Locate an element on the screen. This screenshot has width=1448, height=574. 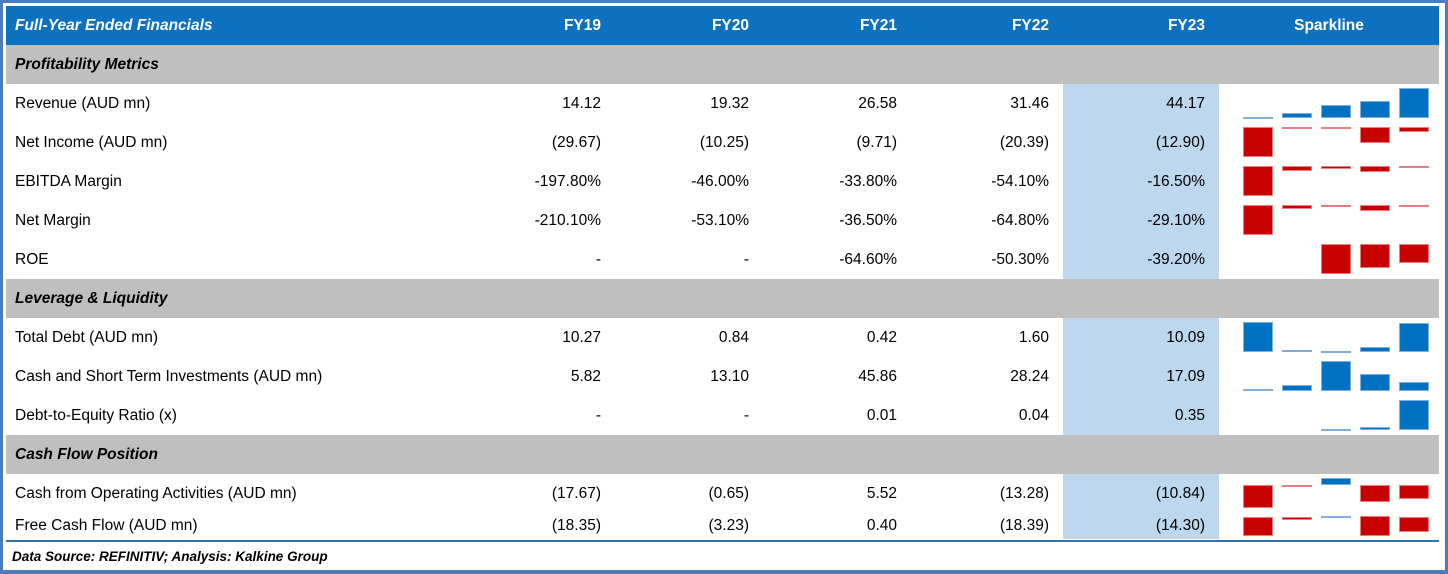
value-cell-fy23: 44.17 is located at coordinates (1141, 103).